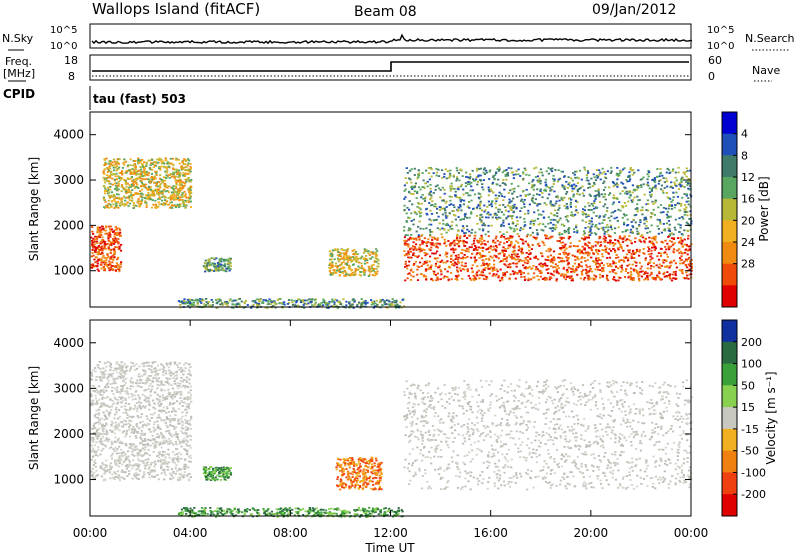 The height and width of the screenshot is (554, 800). I want to click on power-ytick-label-0: 1000, so click(68, 271).